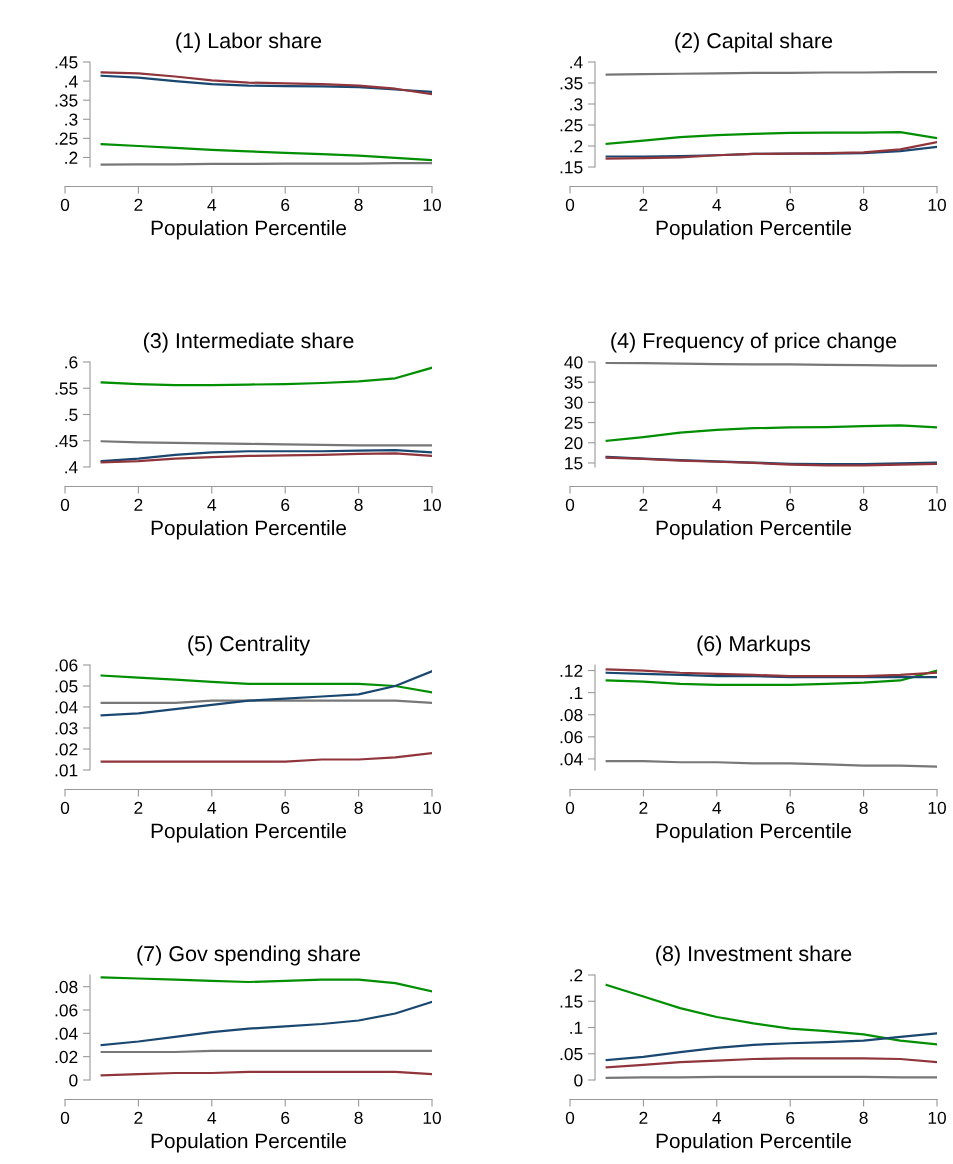 This screenshot has height=1164, width=953. What do you see at coordinates (66, 728) in the screenshot?
I see `y-tick-label: .03` at bounding box center [66, 728].